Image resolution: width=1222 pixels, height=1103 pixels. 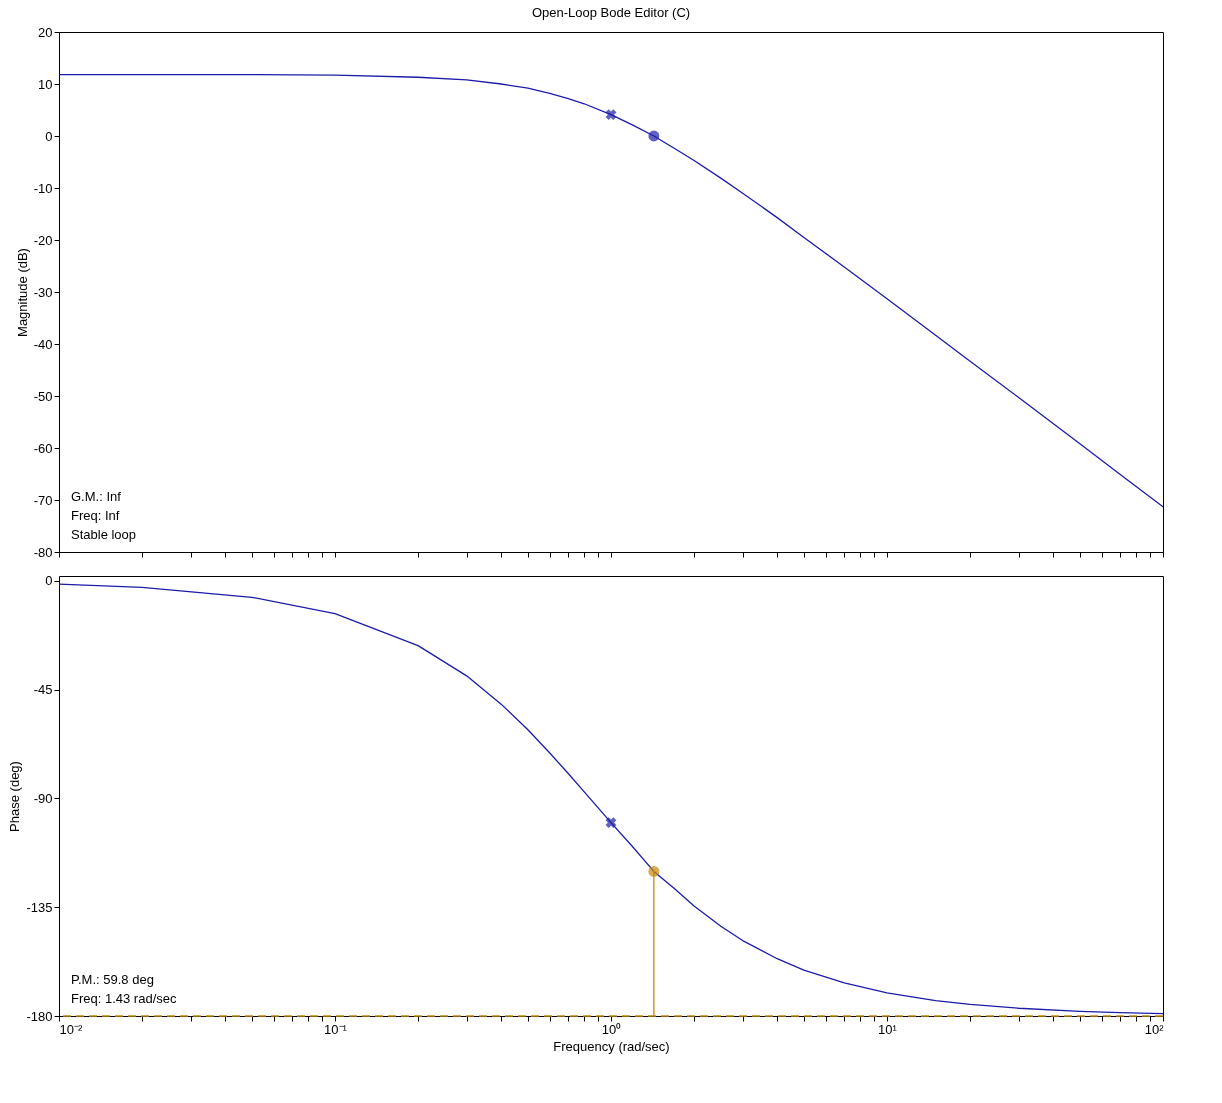 What do you see at coordinates (43, 448) in the screenshot?
I see `y-tick-label: -60` at bounding box center [43, 448].